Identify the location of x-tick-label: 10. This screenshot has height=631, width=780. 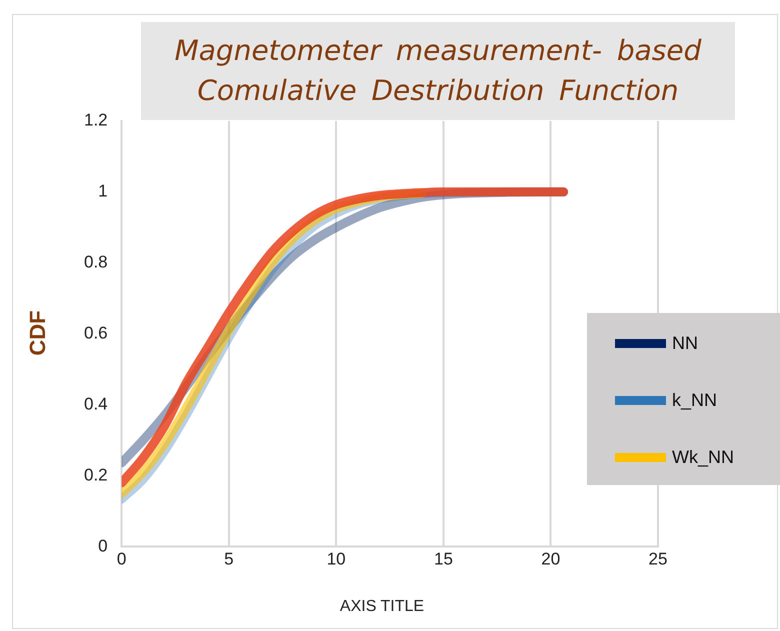
(336, 558).